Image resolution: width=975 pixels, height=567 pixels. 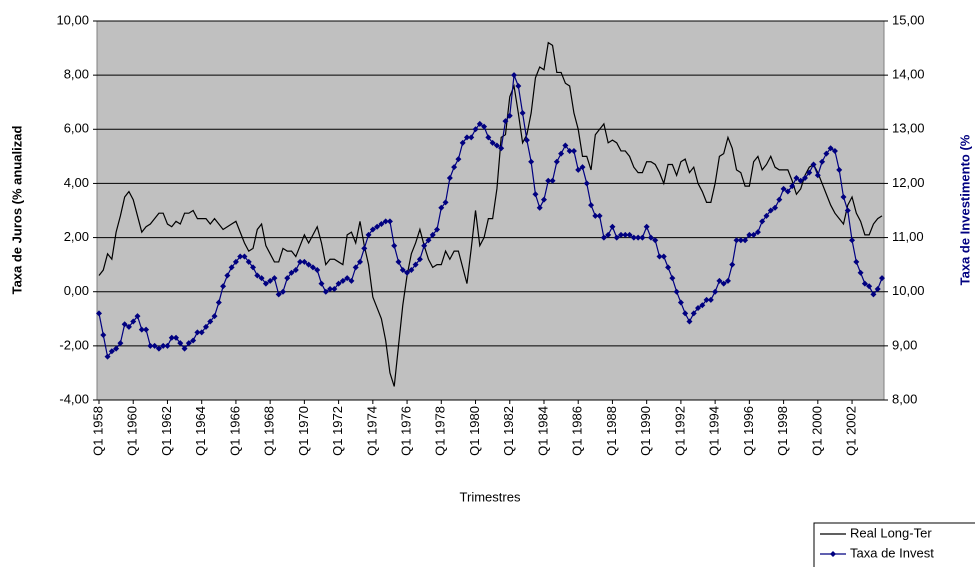 I want to click on y-tick-label: -2,00, so click(x=74, y=344).